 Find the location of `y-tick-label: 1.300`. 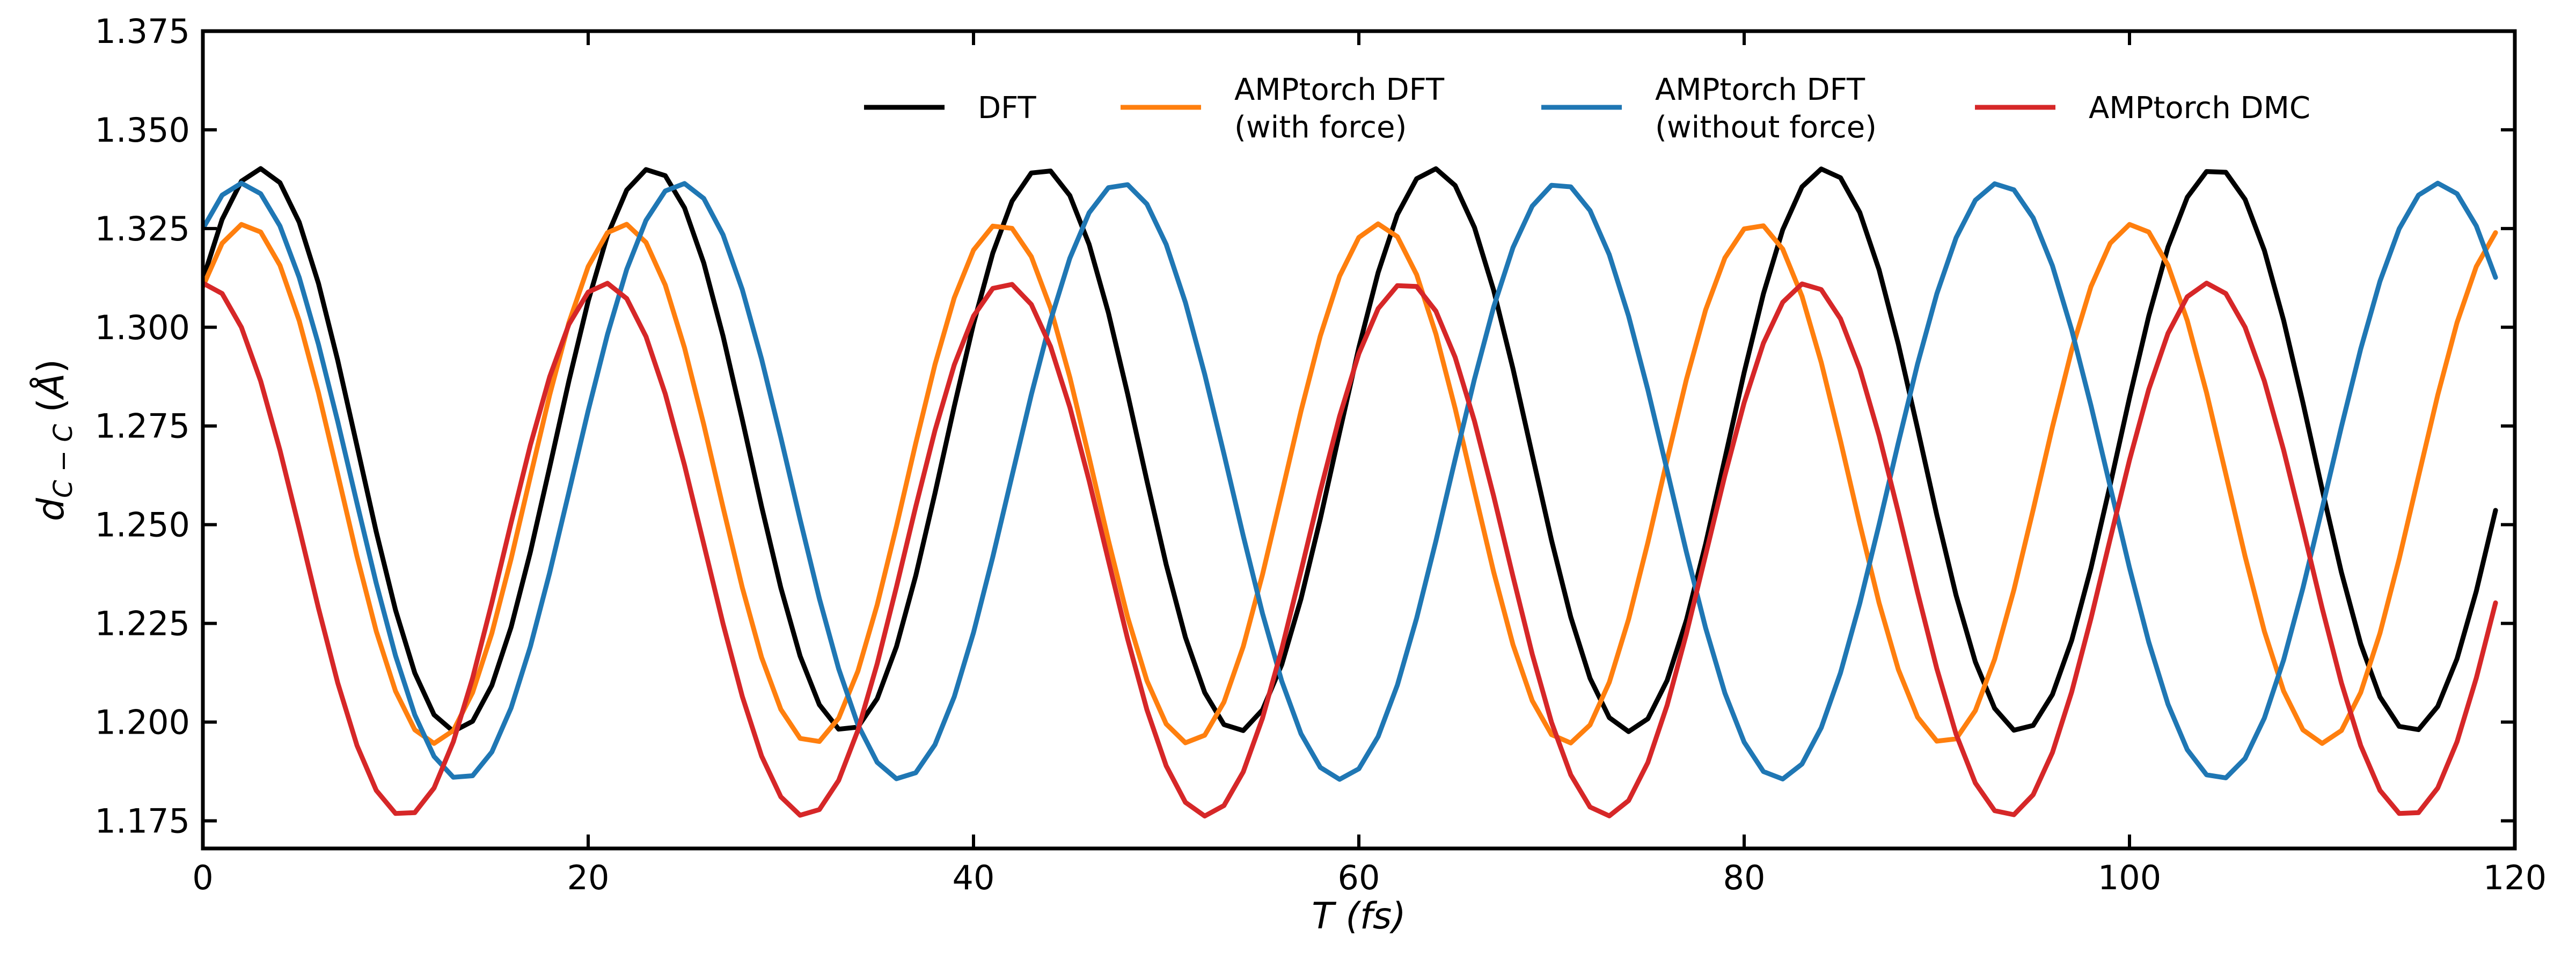

y-tick-label: 1.300 is located at coordinates (143, 327).